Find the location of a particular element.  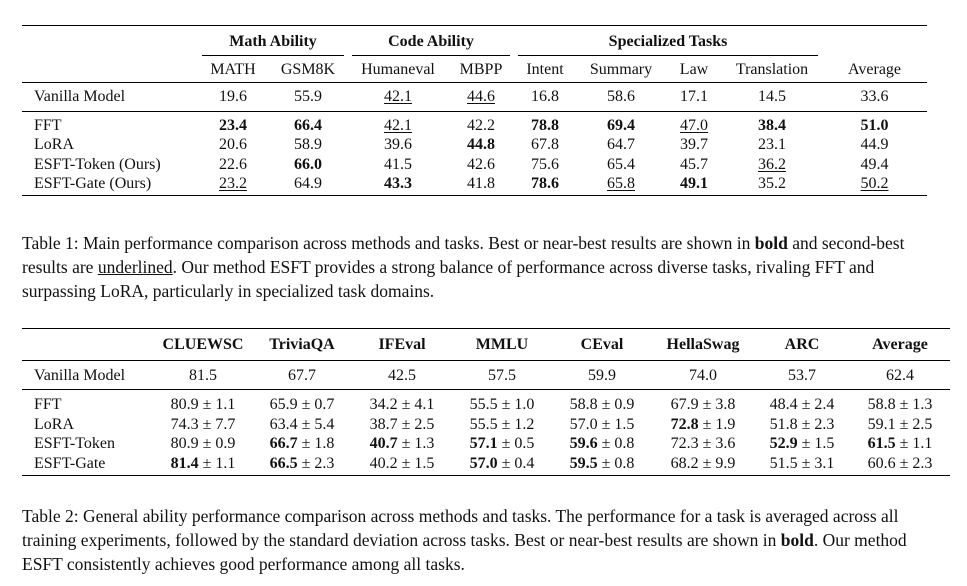

table-cell: 39.6 is located at coordinates (398, 145).